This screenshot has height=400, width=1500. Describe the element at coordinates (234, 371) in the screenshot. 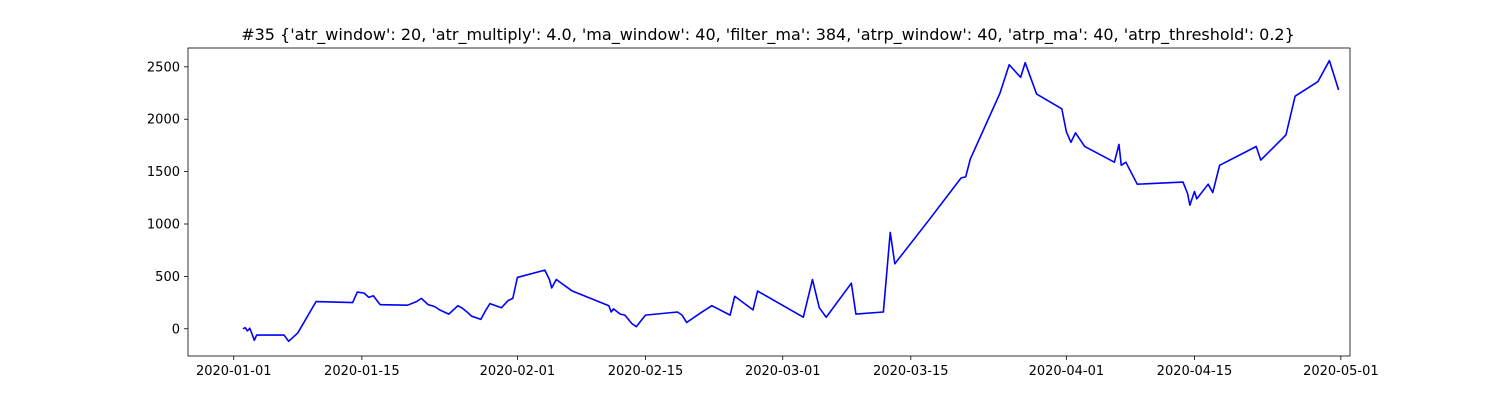

I see `x-tick-label: 2020-01-01` at that location.